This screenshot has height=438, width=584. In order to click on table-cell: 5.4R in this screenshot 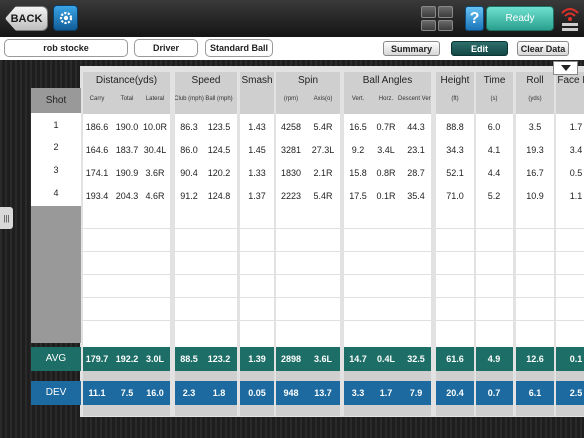, I will do `click(323, 127)`.